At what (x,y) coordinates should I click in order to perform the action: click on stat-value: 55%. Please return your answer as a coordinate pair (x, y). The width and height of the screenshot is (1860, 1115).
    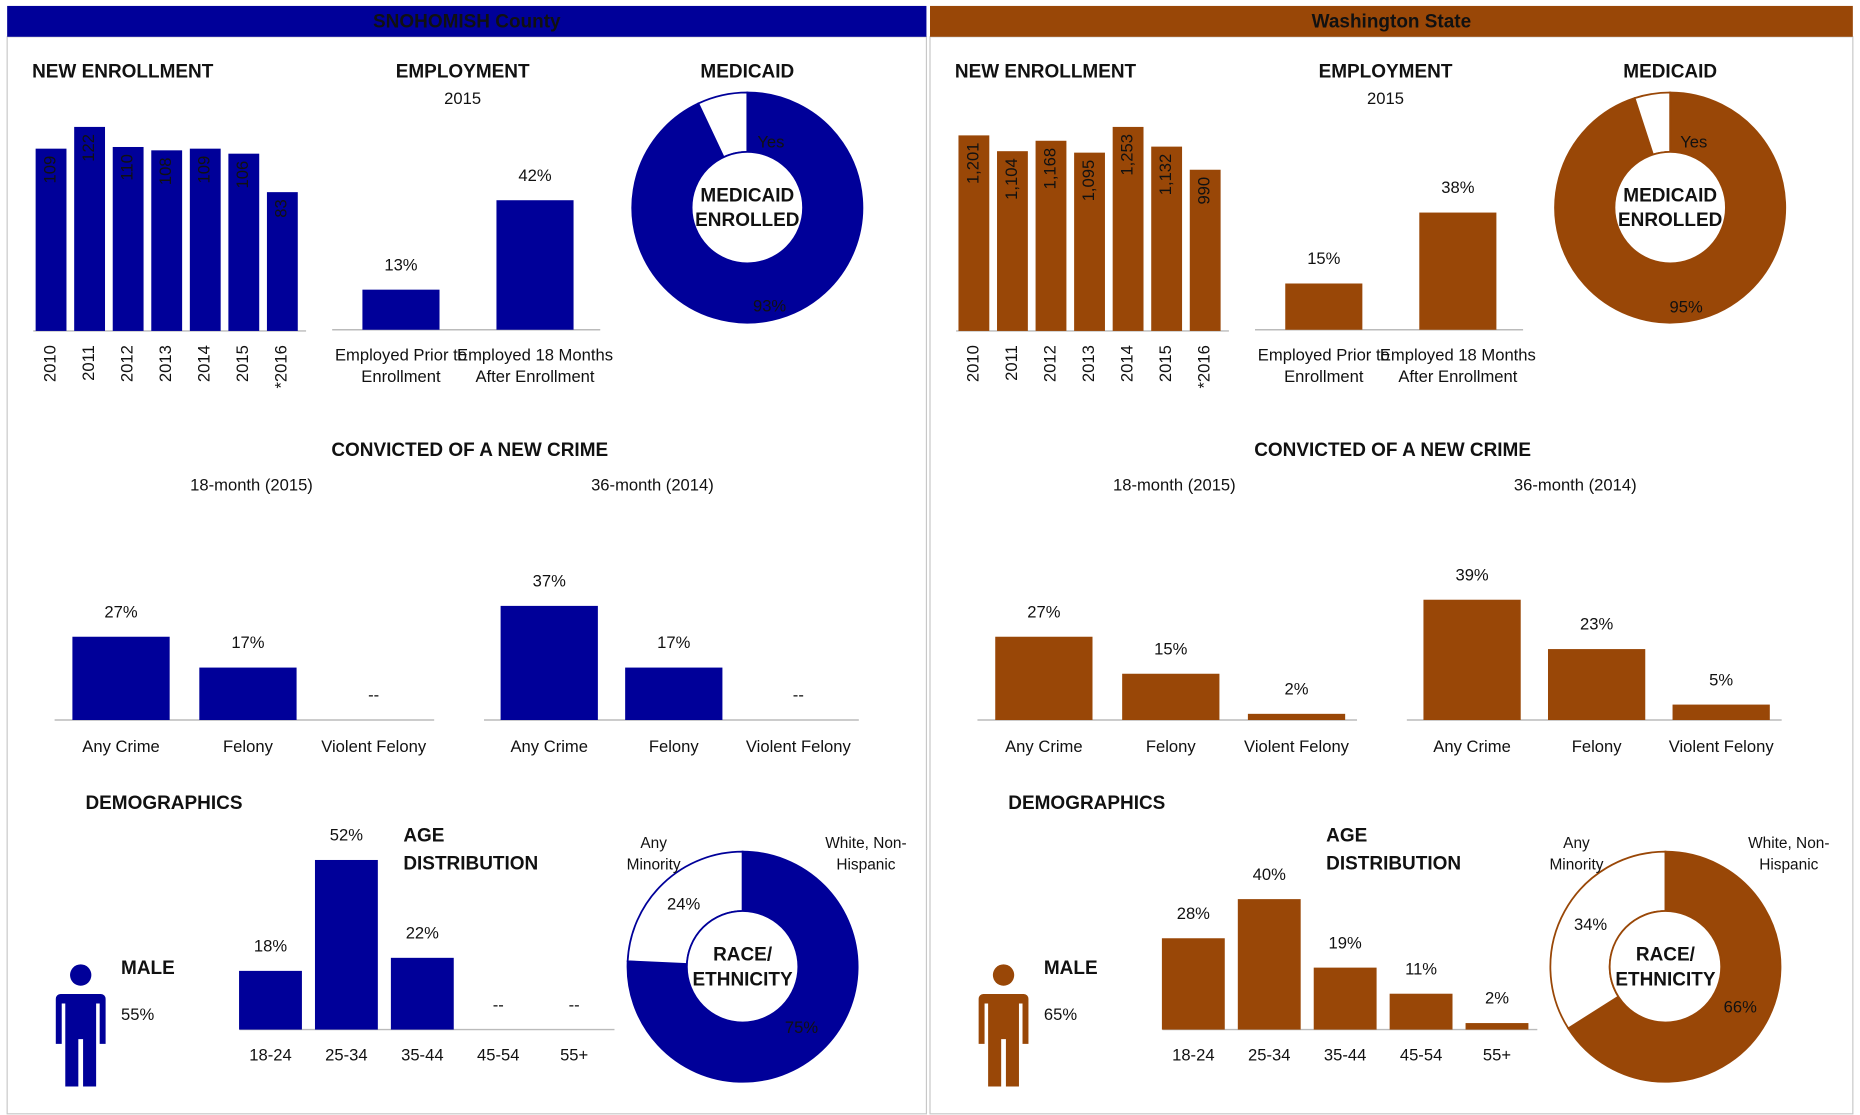
    Looking at the image, I should click on (137, 1014).